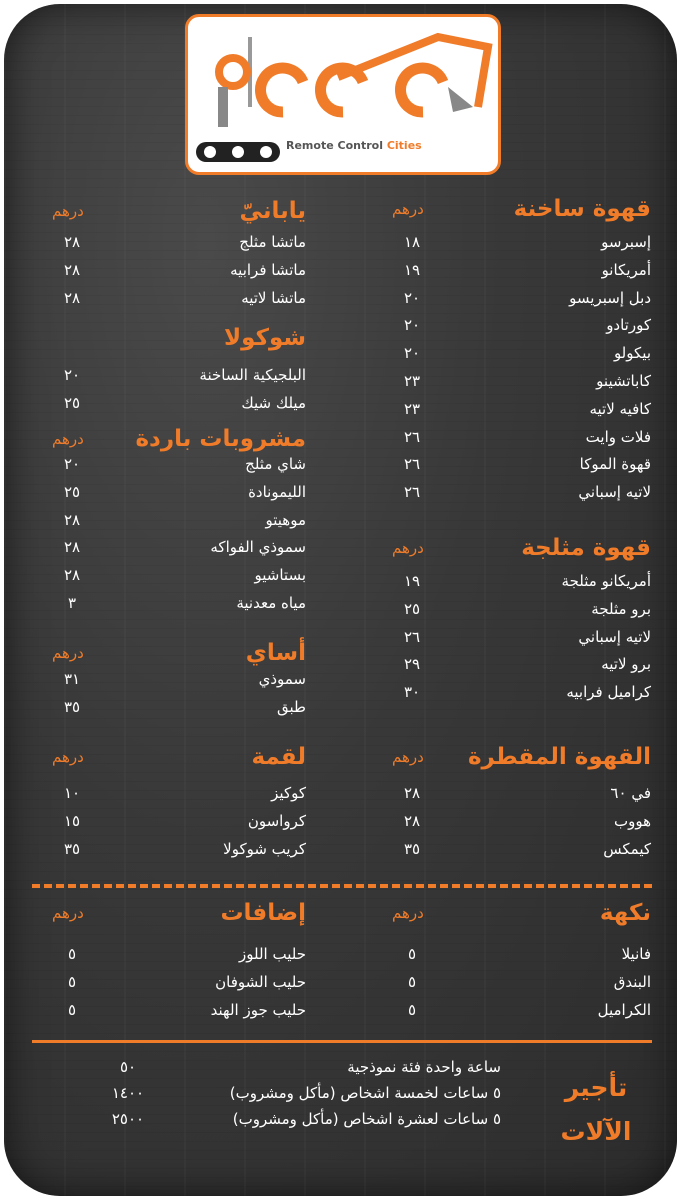 This screenshot has width=681, height=1200. I want to click on item-name: كراميل فرابيه, so click(608, 692).